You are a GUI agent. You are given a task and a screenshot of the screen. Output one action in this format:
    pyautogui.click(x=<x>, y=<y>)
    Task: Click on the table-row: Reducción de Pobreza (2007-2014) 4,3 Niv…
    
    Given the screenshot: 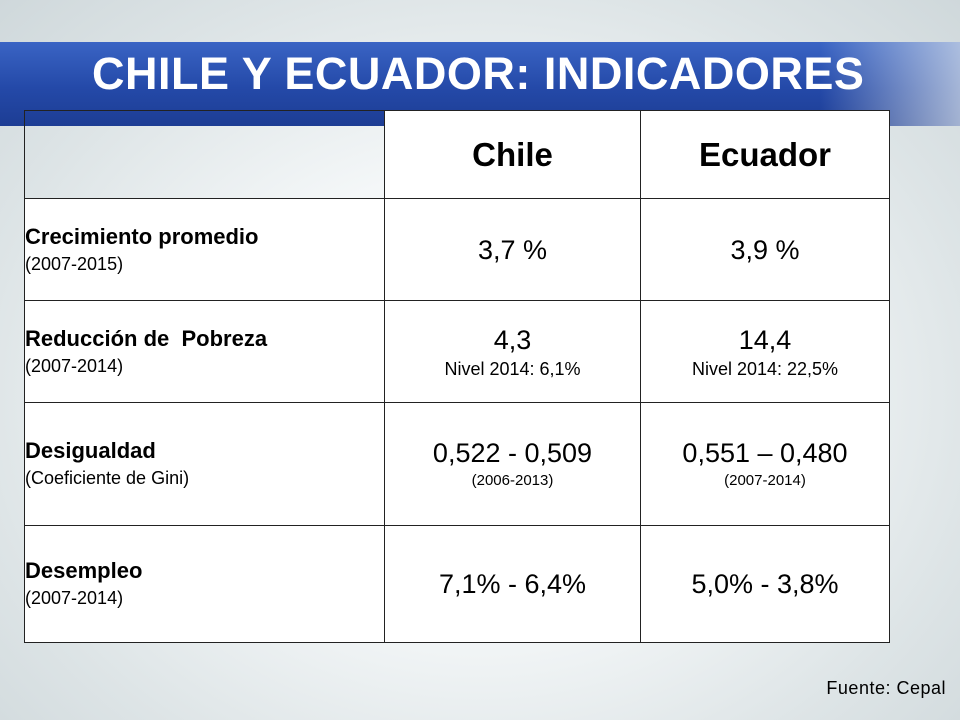 What is the action you would take?
    pyautogui.click(x=457, y=351)
    